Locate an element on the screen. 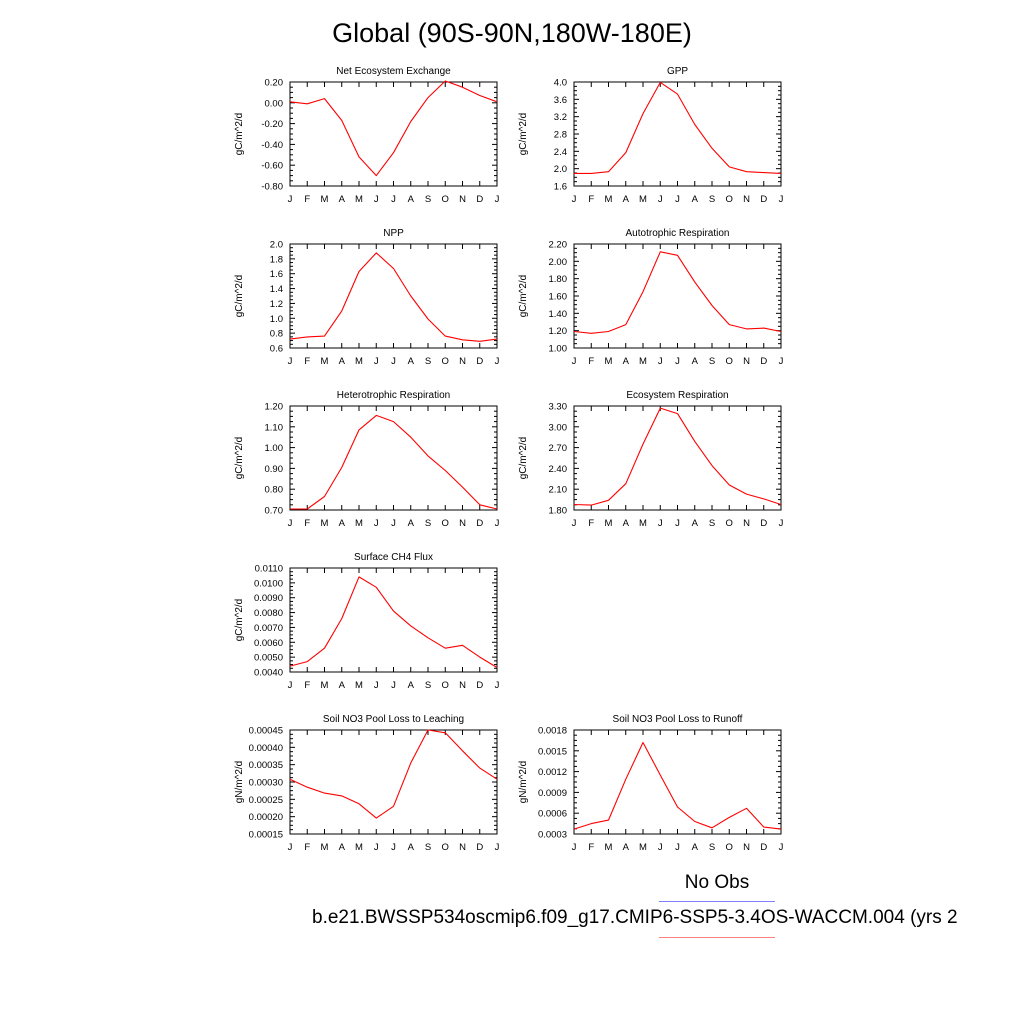 The height and width of the screenshot is (1024, 1024). y-tick-label: 0.6 is located at coordinates (276, 349).